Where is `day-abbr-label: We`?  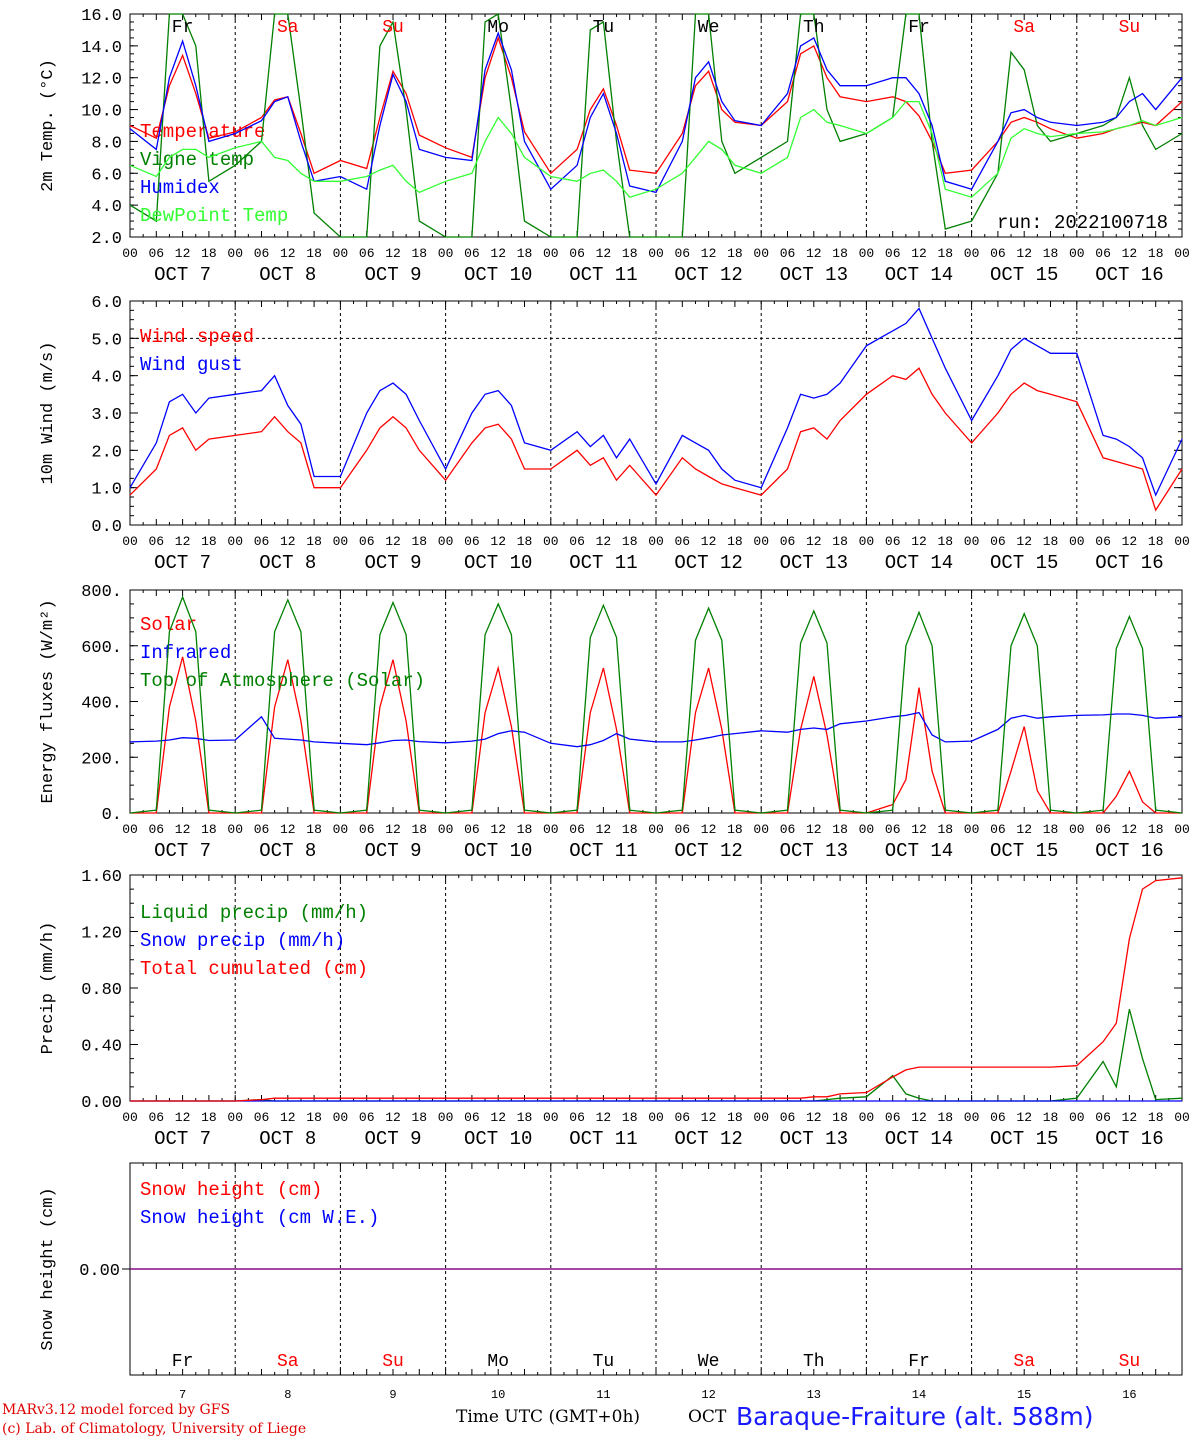
day-abbr-label: We is located at coordinates (709, 28).